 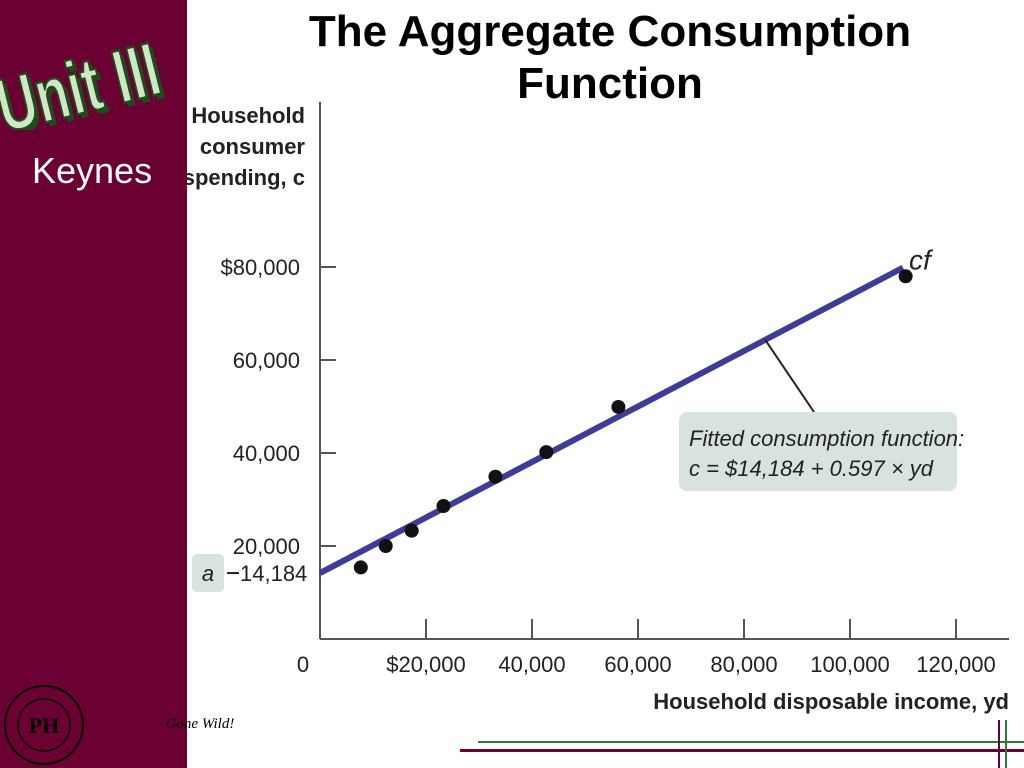 What do you see at coordinates (789, 376) in the screenshot?
I see `annotation-pointer` at bounding box center [789, 376].